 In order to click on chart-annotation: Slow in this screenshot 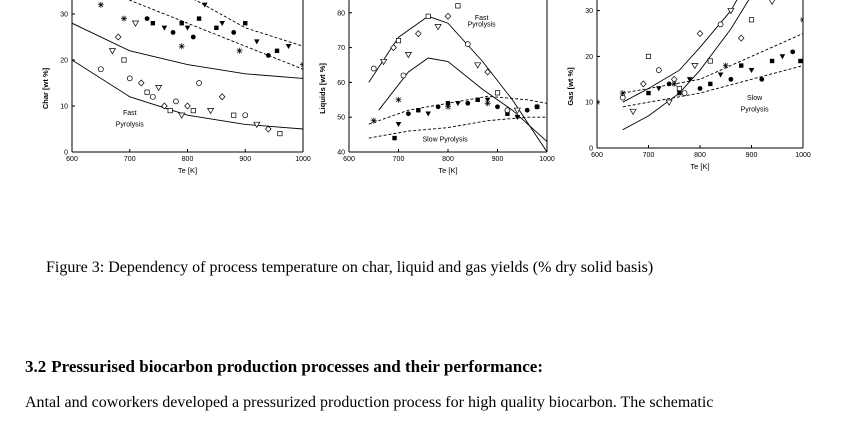, I will do `click(755, 98)`.